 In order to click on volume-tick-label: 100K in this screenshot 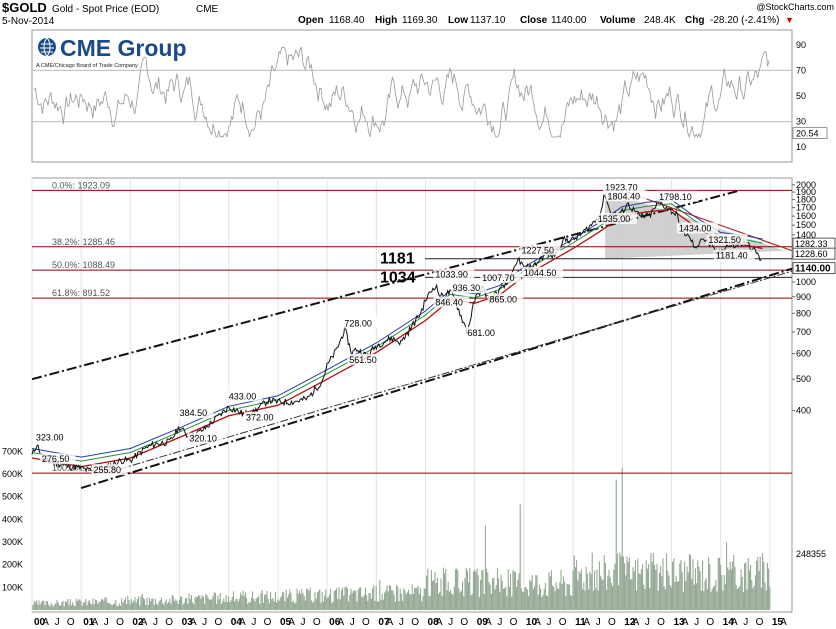, I will do `click(12, 587)`.